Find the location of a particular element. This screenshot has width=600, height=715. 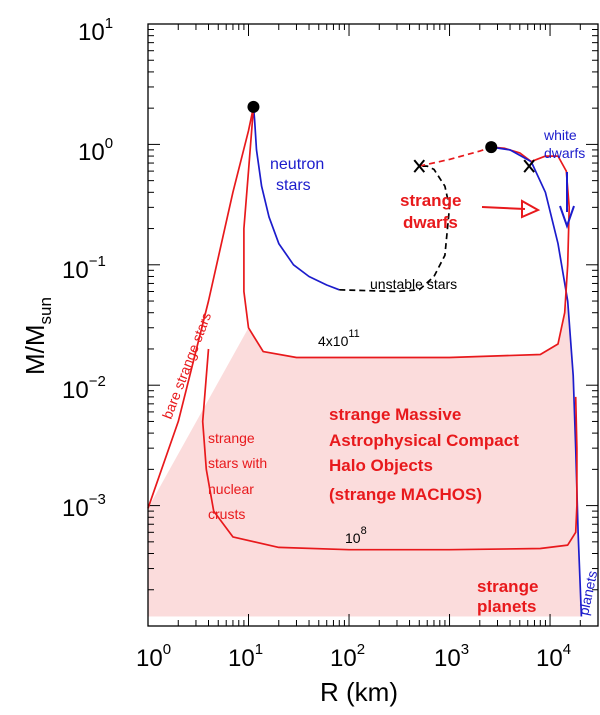

y-tick-label: 10⁻¹ is located at coordinates (84, 268).